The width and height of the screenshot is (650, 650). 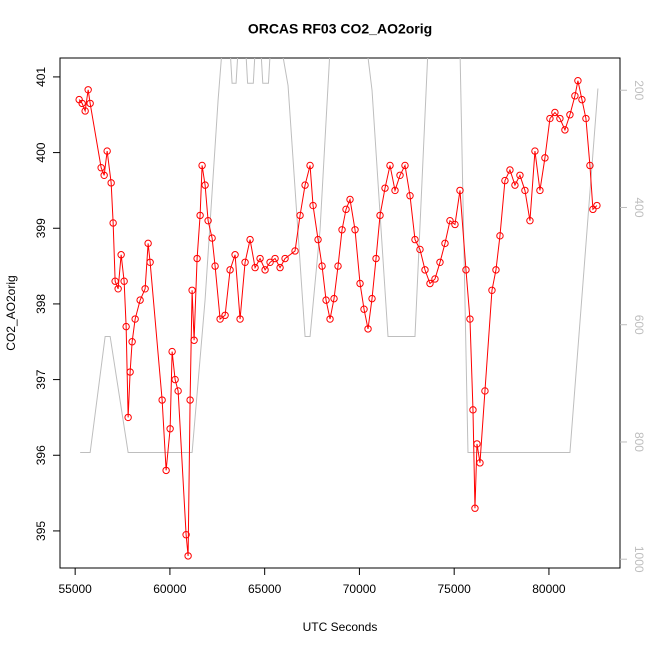 I want to click on x-tick-label: 70000, so click(x=360, y=589).